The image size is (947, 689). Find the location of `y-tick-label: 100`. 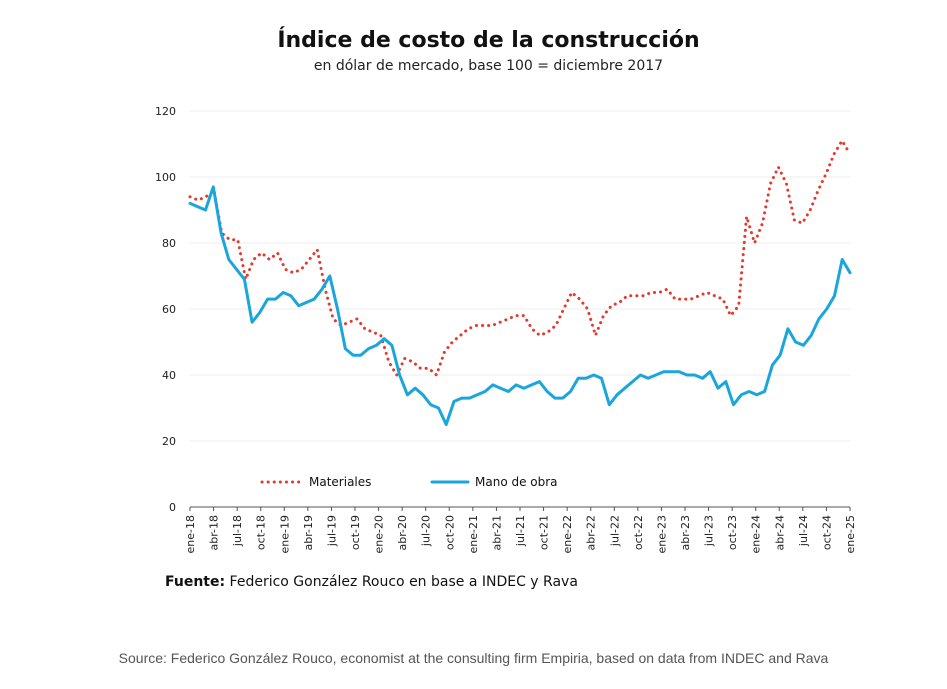

y-tick-label: 100 is located at coordinates (165, 177).